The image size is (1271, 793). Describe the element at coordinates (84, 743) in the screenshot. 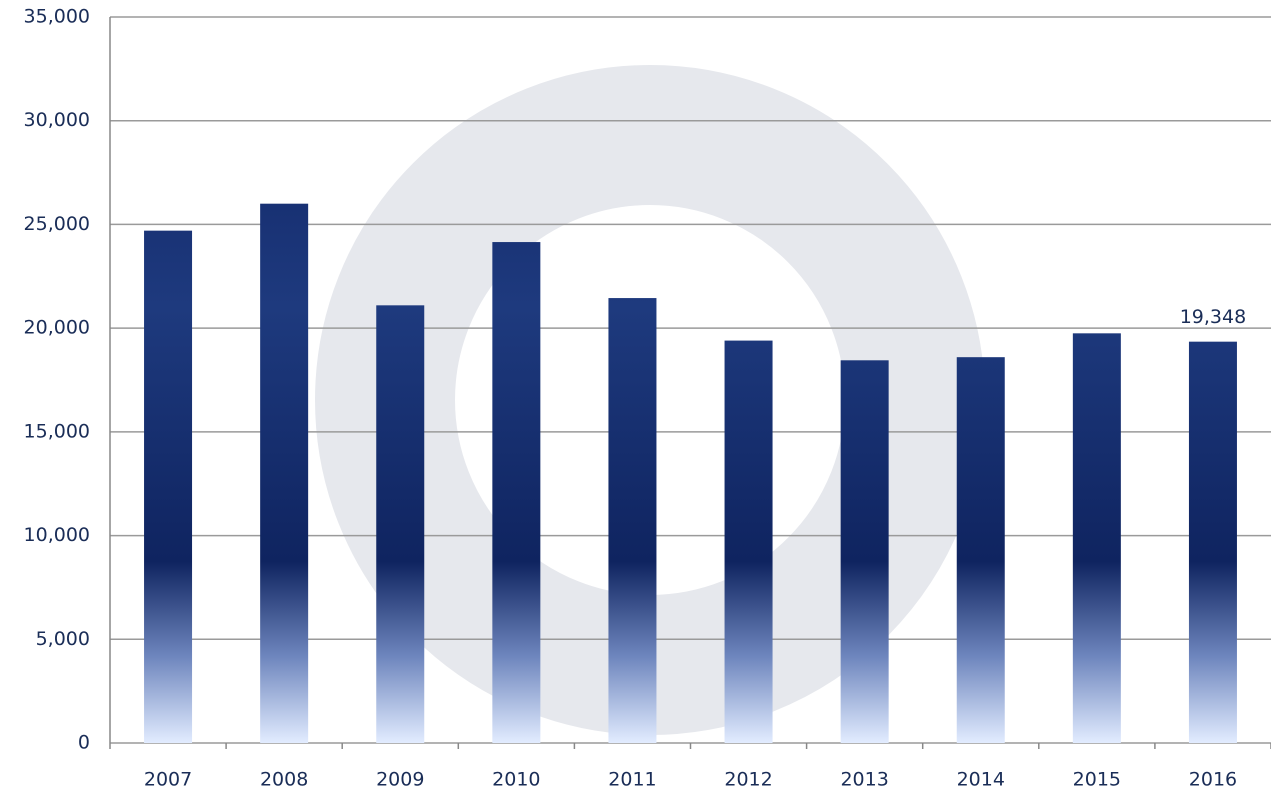

I see `y-tick-label: 0` at that location.